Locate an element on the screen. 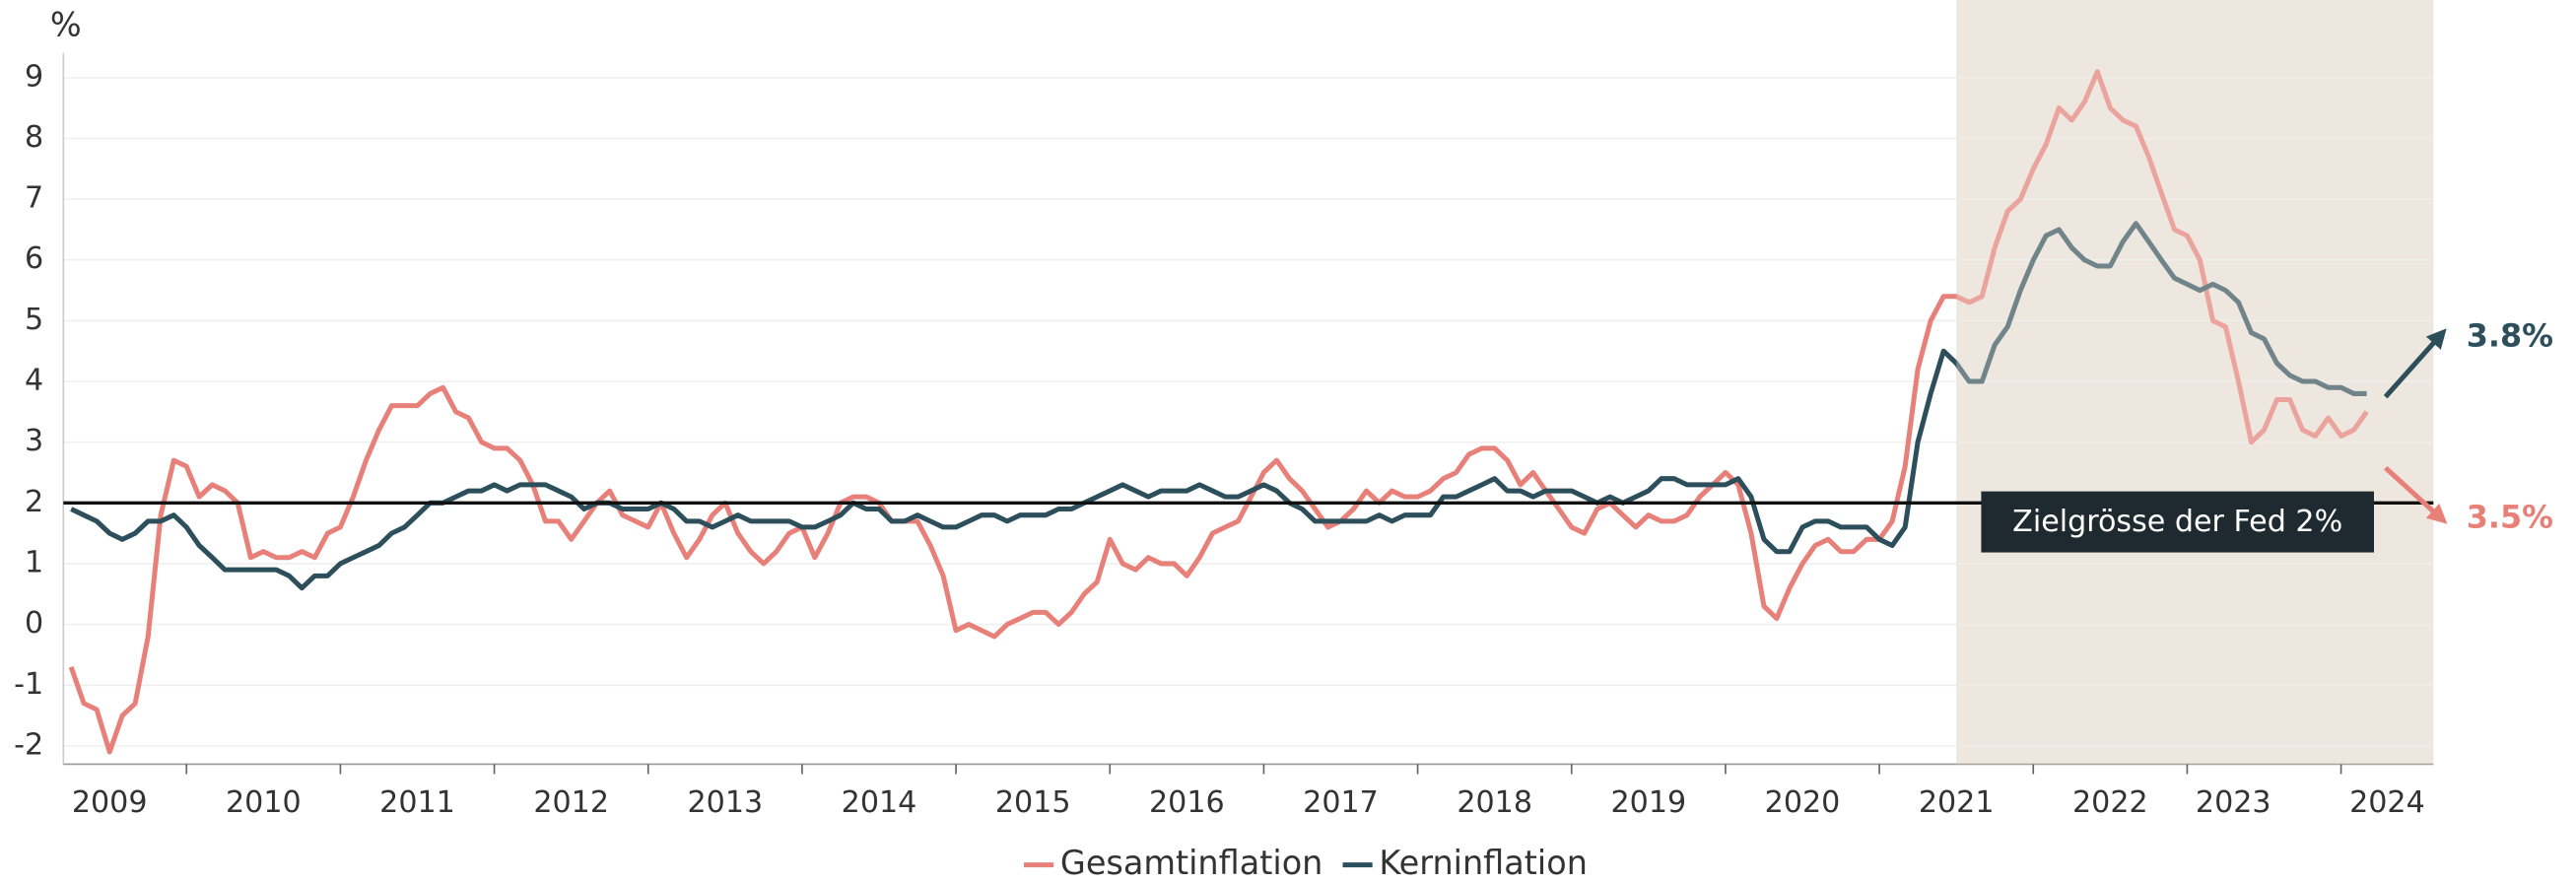  end-label: 3.5% is located at coordinates (2510, 517).